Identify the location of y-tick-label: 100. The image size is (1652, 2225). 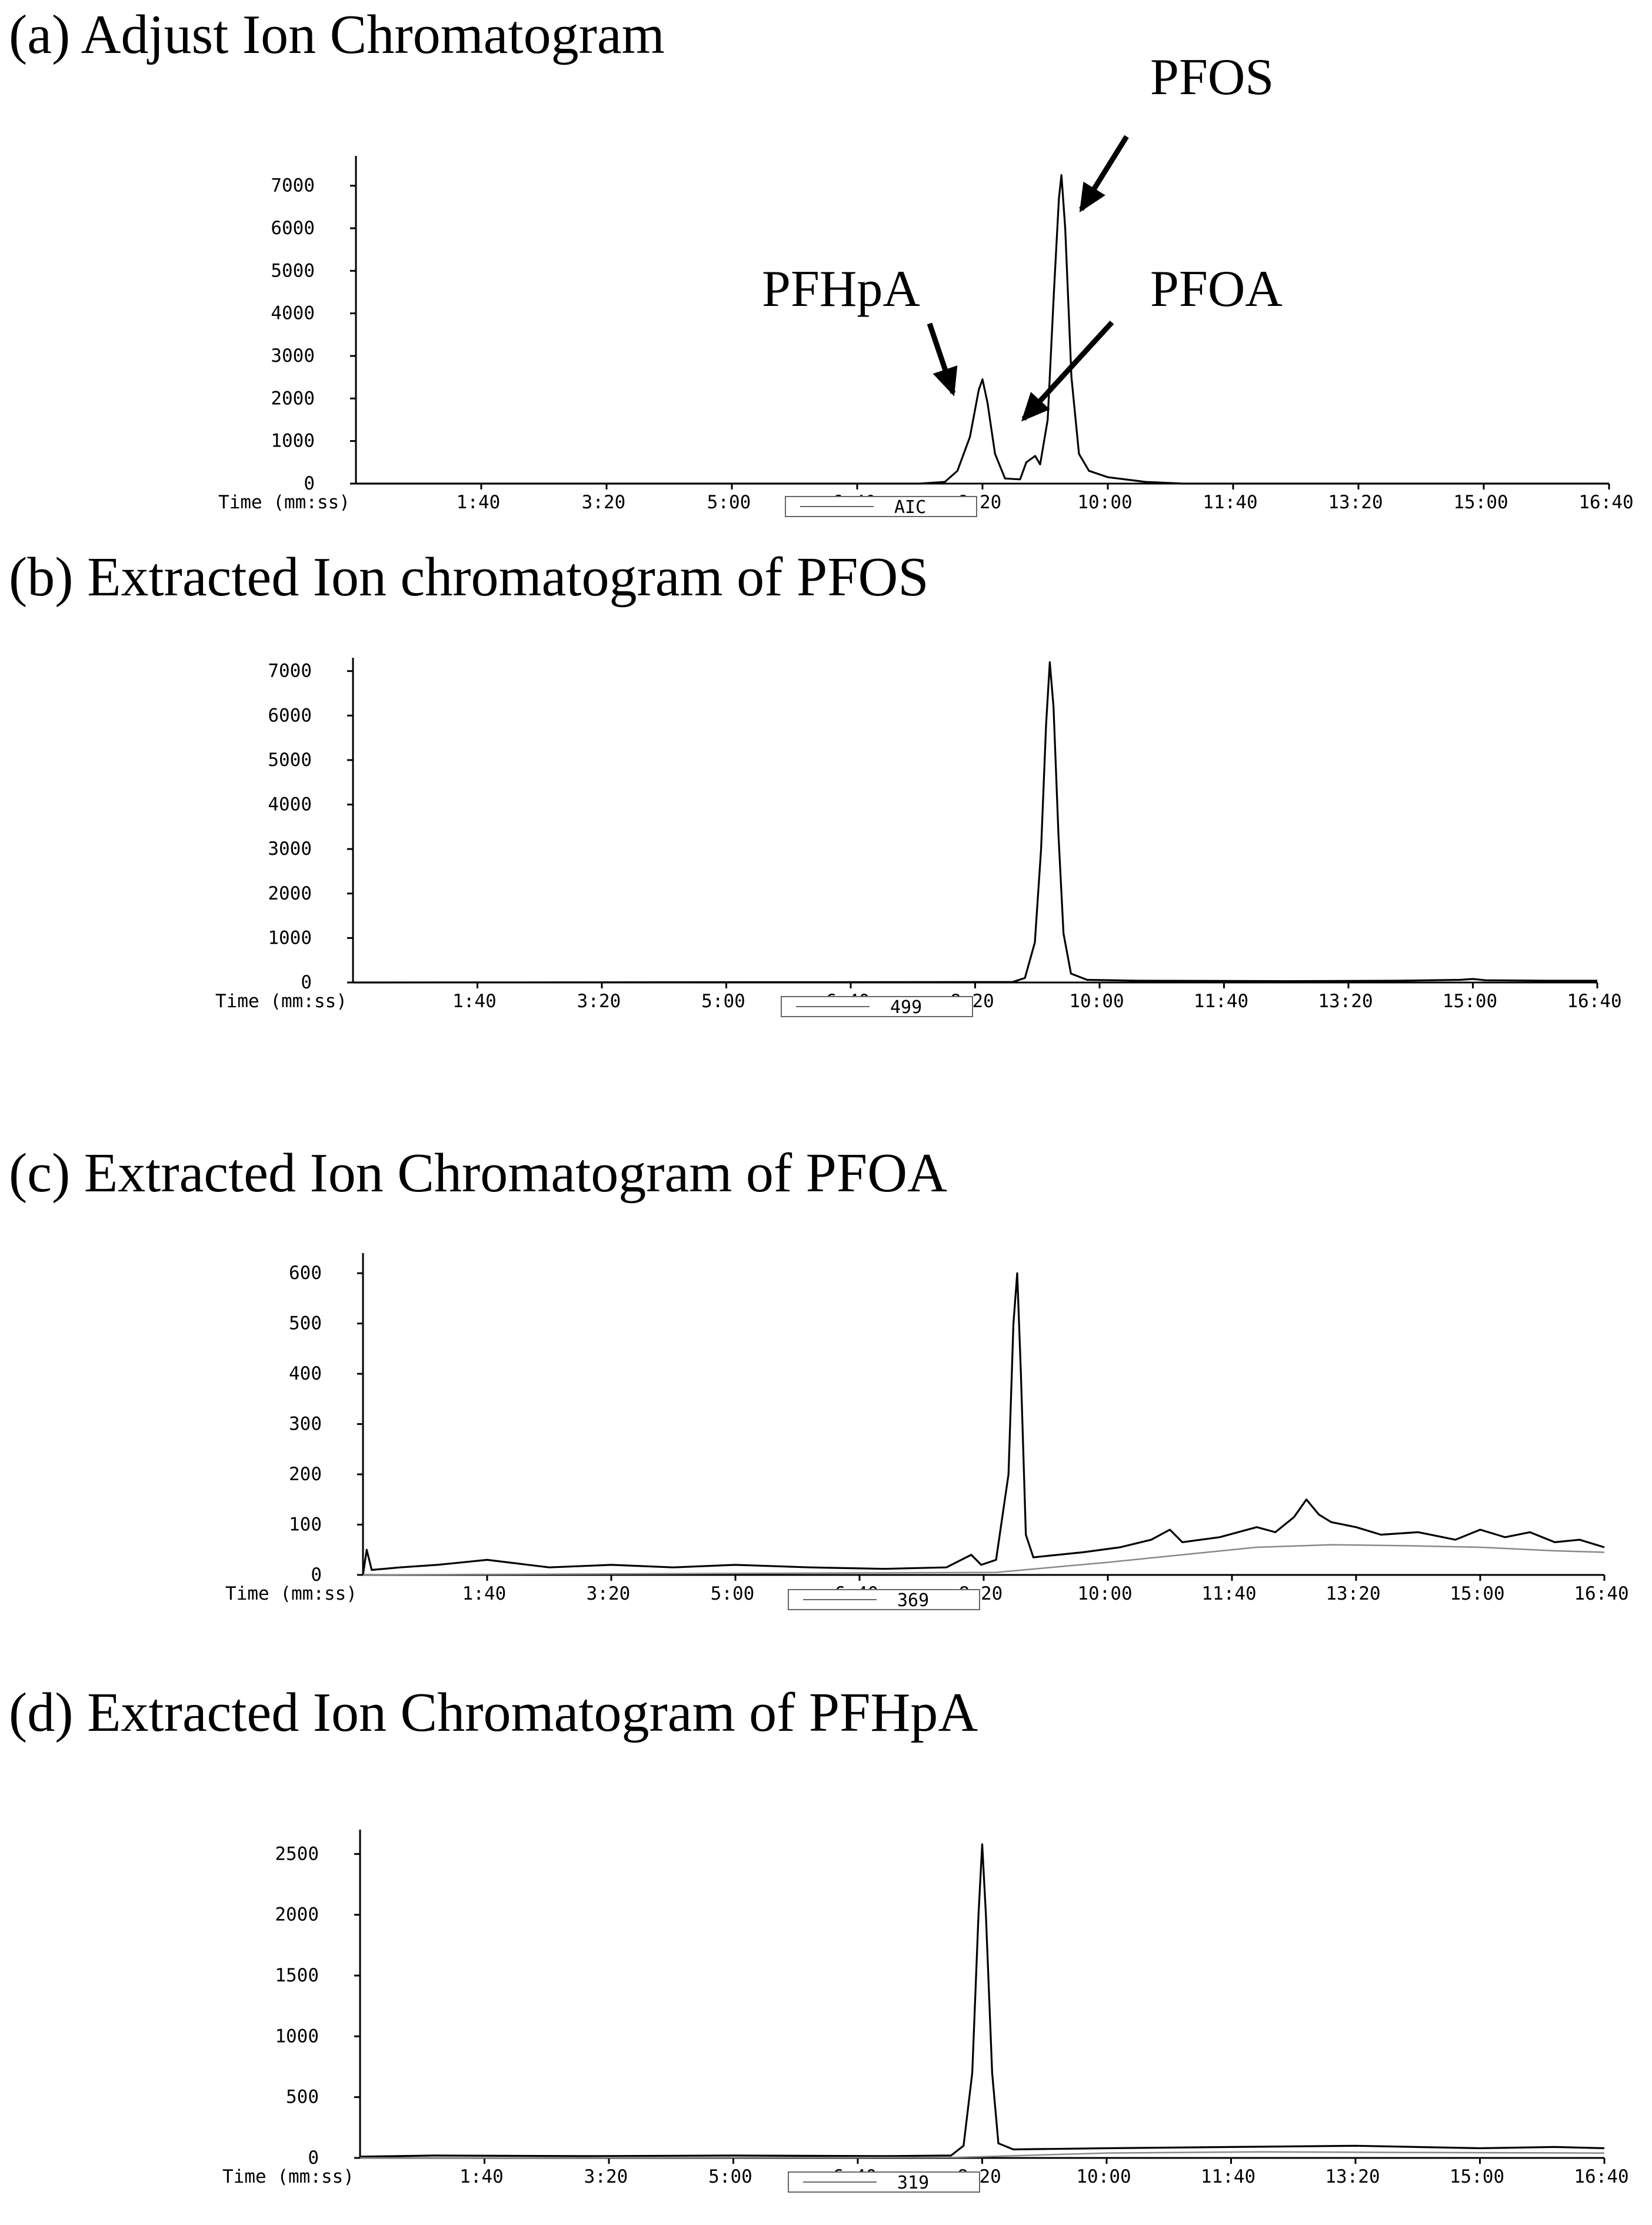
(305, 1524).